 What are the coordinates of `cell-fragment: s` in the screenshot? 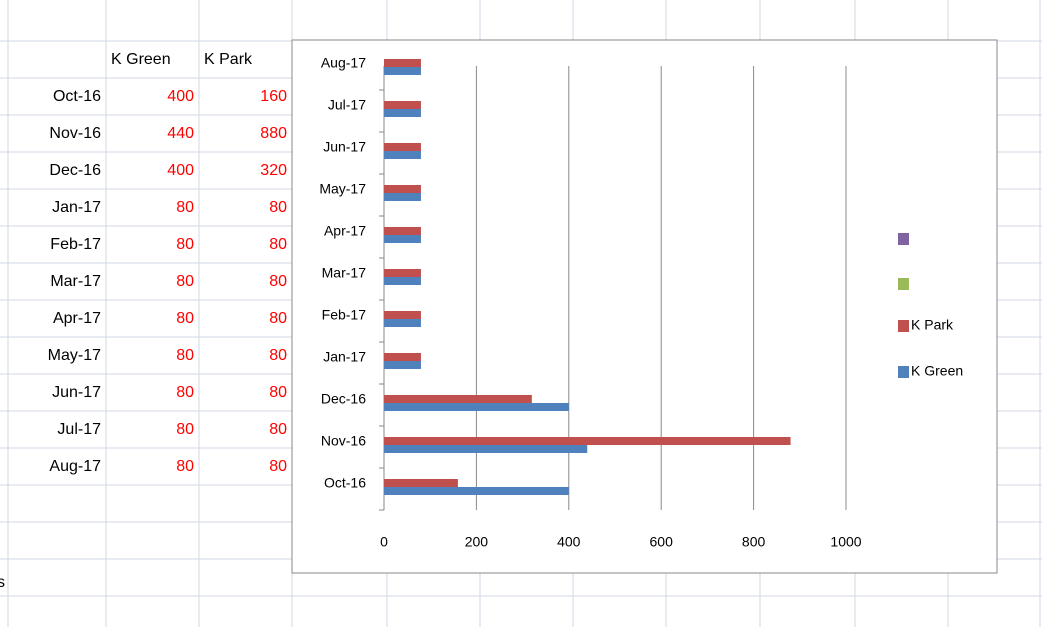 It's located at (2, 582).